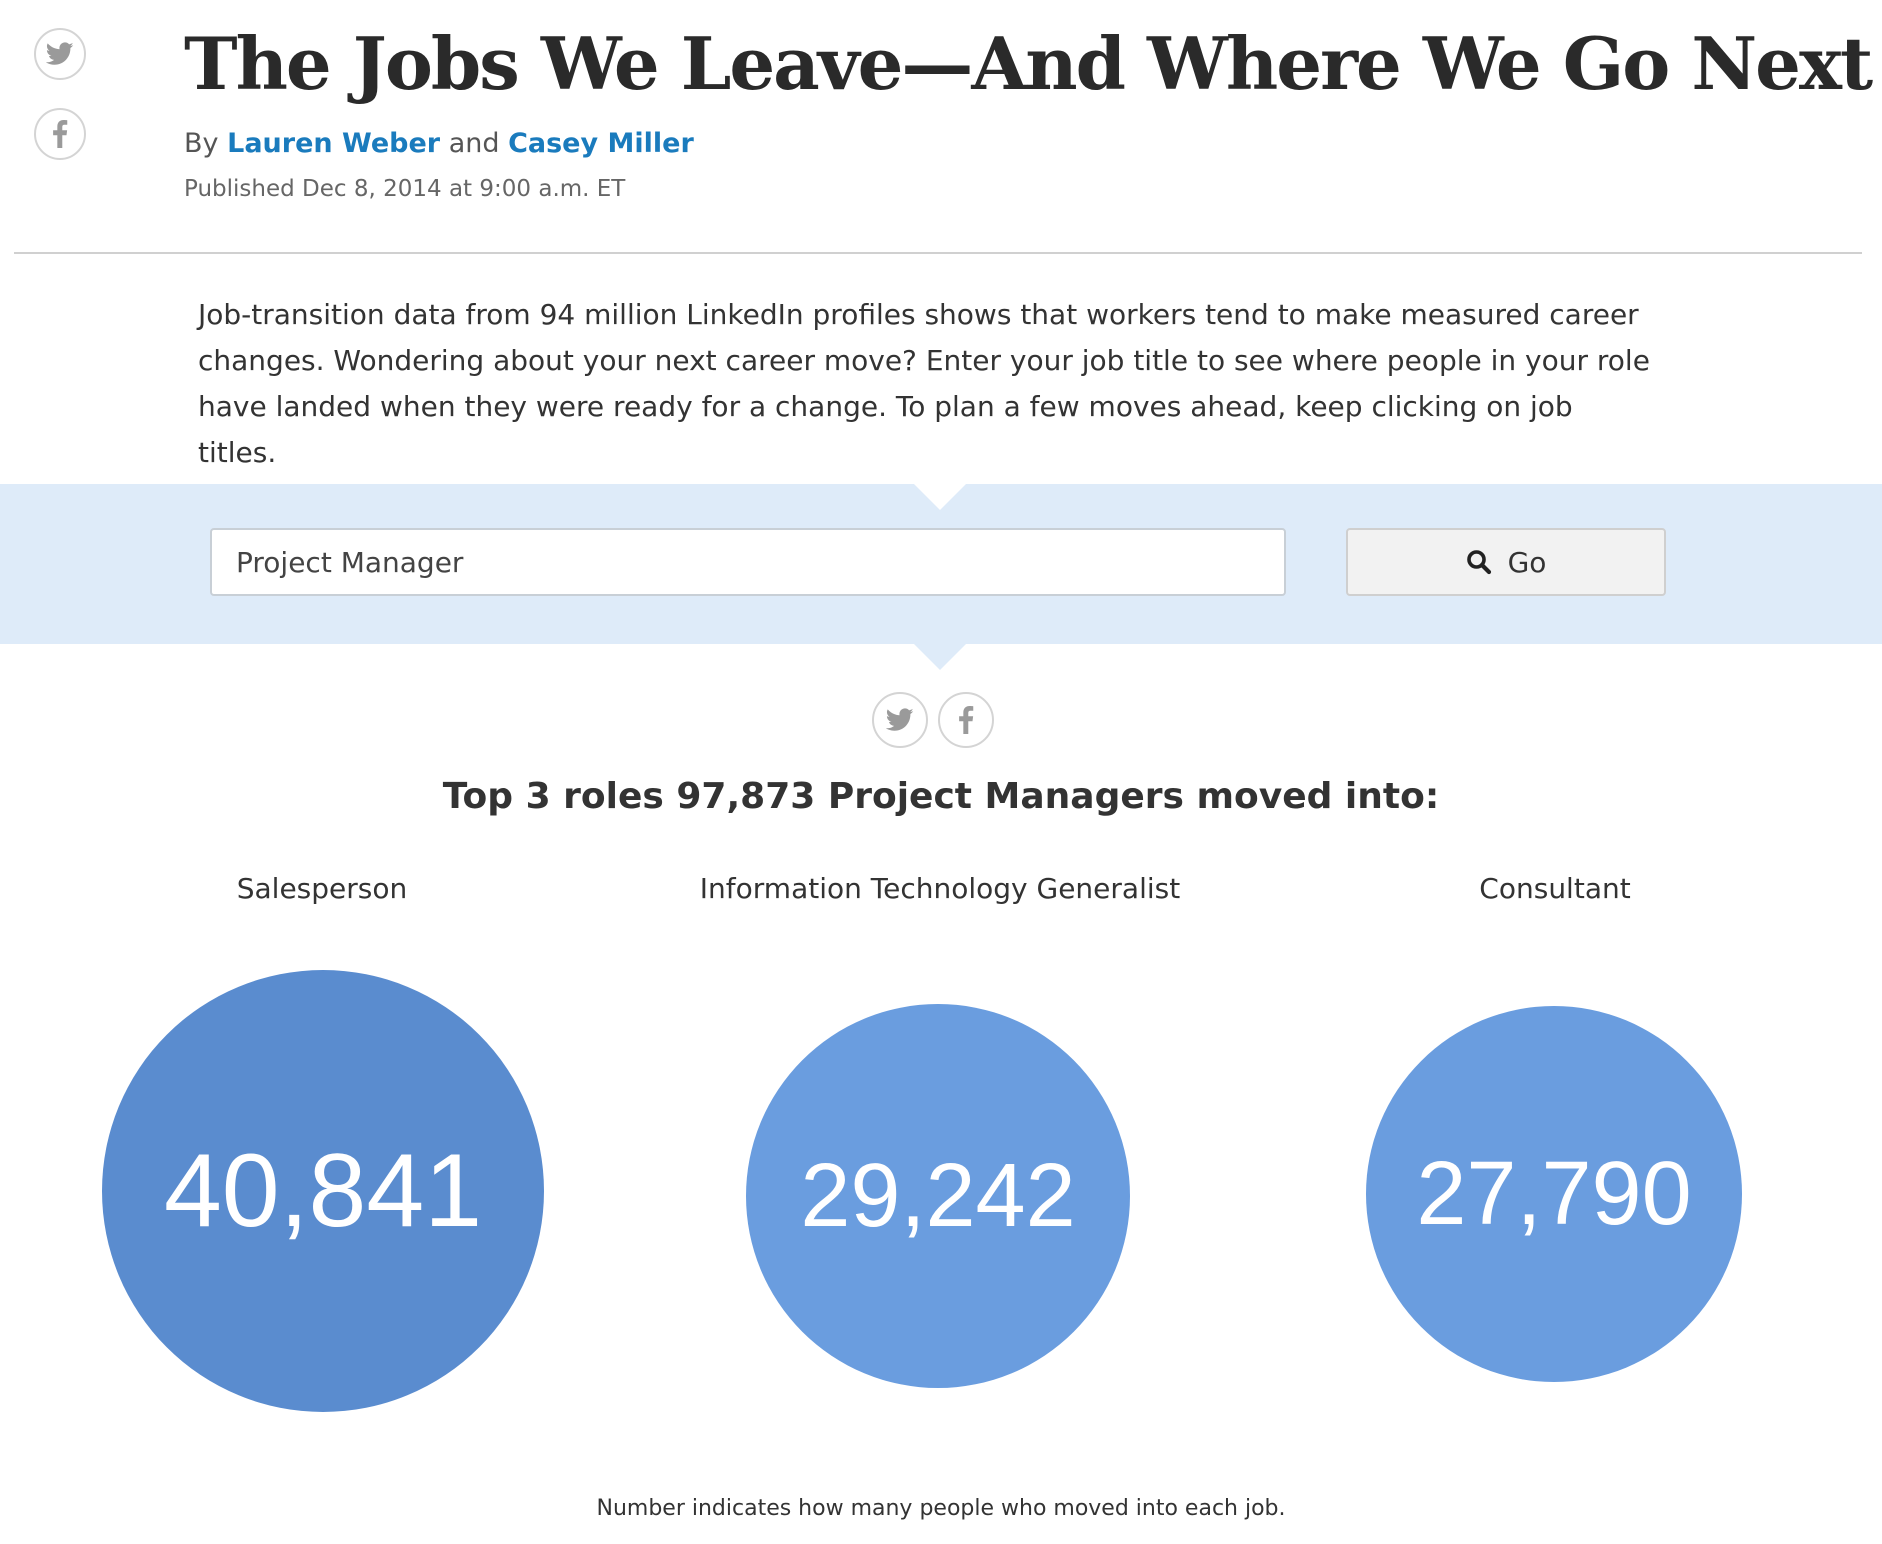 The height and width of the screenshot is (1544, 1882). Describe the element at coordinates (322, 888) in the screenshot. I see `role-label-salesperson: Salesperson` at that location.